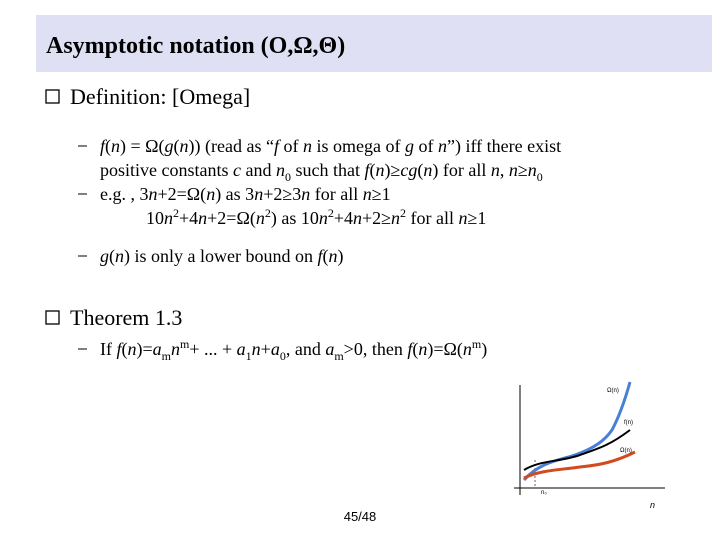 The height and width of the screenshot is (540, 720). What do you see at coordinates (328, 170) in the screenshot?
I see `text-run: such that` at bounding box center [328, 170].